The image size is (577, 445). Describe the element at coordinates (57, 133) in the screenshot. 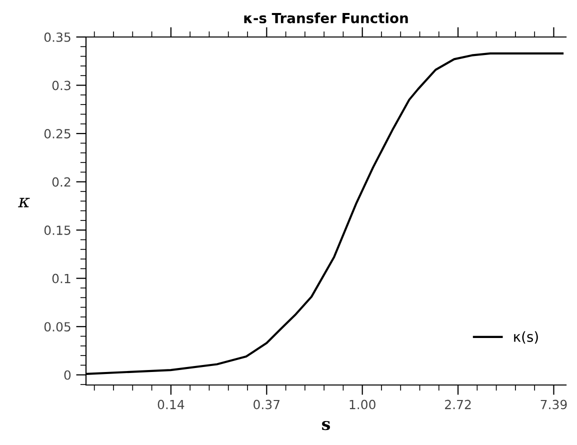

I see `y-tick-label: 0.25` at that location.